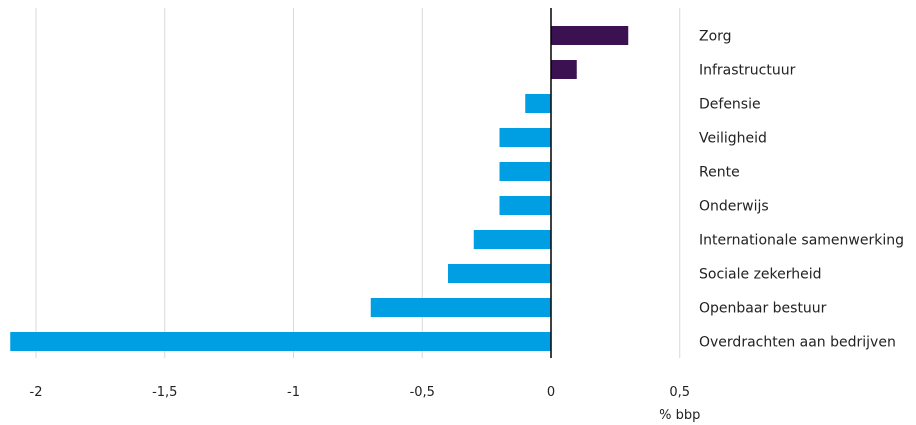 Image resolution: width=916 pixels, height=425 pixels. I want to click on category-label: Defensie, so click(730, 105).